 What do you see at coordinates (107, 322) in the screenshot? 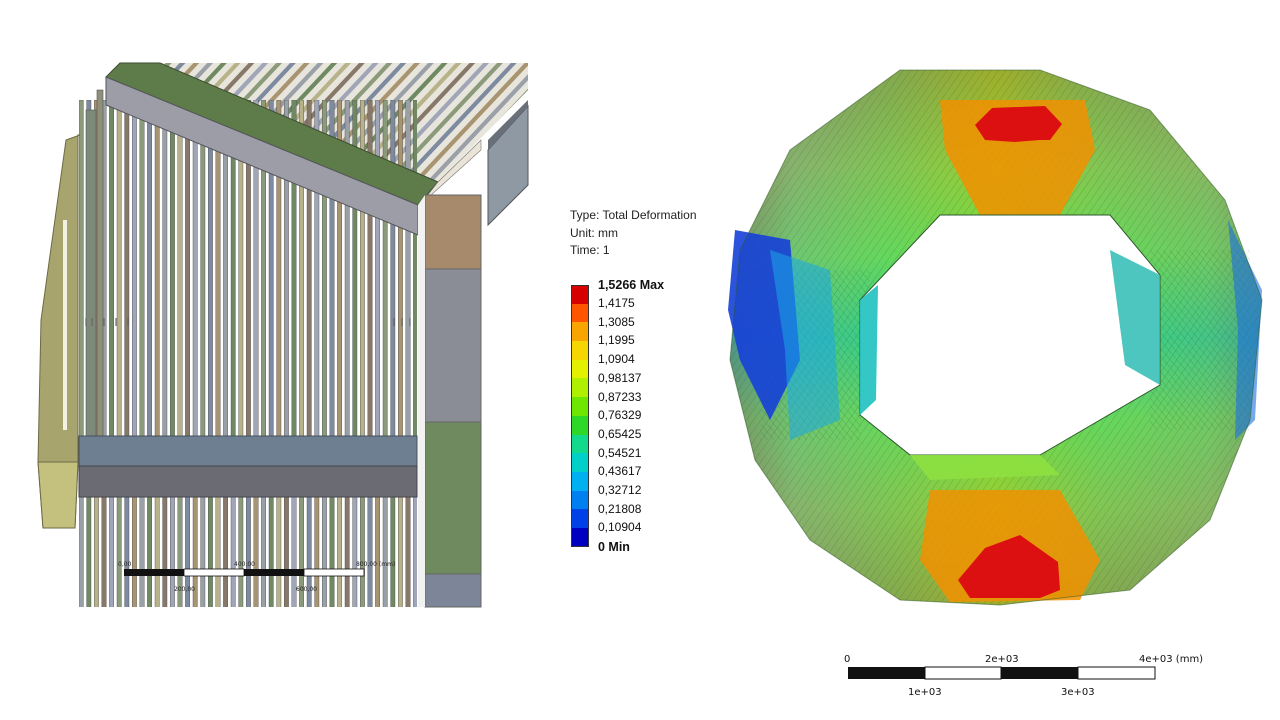
I see `slot-markers-left` at bounding box center [107, 322].